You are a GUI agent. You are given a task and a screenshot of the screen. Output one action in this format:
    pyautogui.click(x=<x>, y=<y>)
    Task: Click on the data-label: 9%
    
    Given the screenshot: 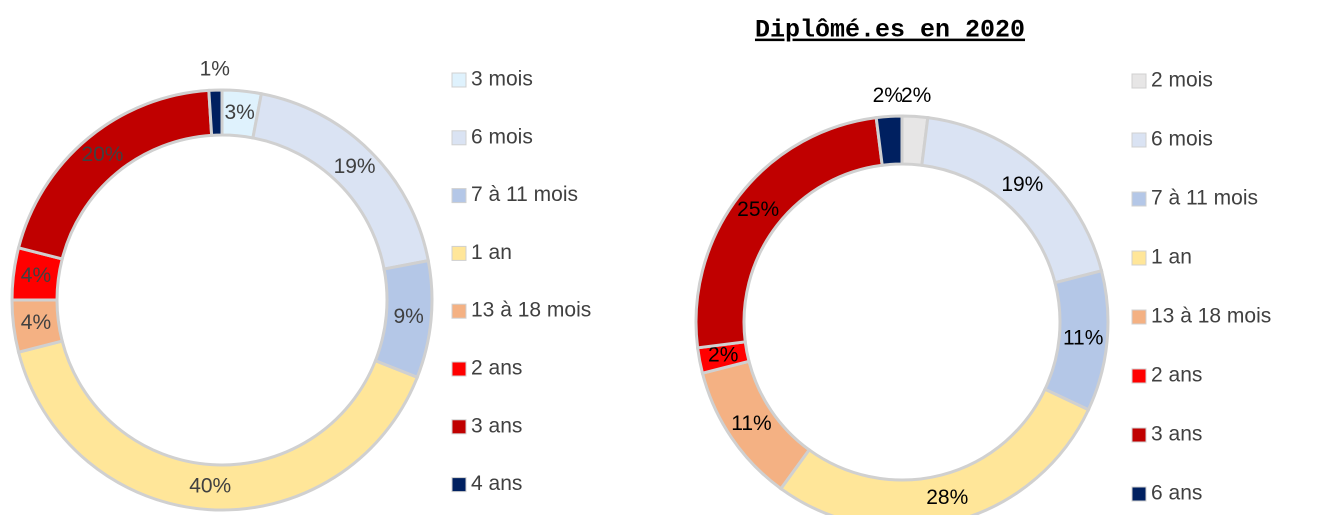 What is the action you would take?
    pyautogui.click(x=408, y=316)
    